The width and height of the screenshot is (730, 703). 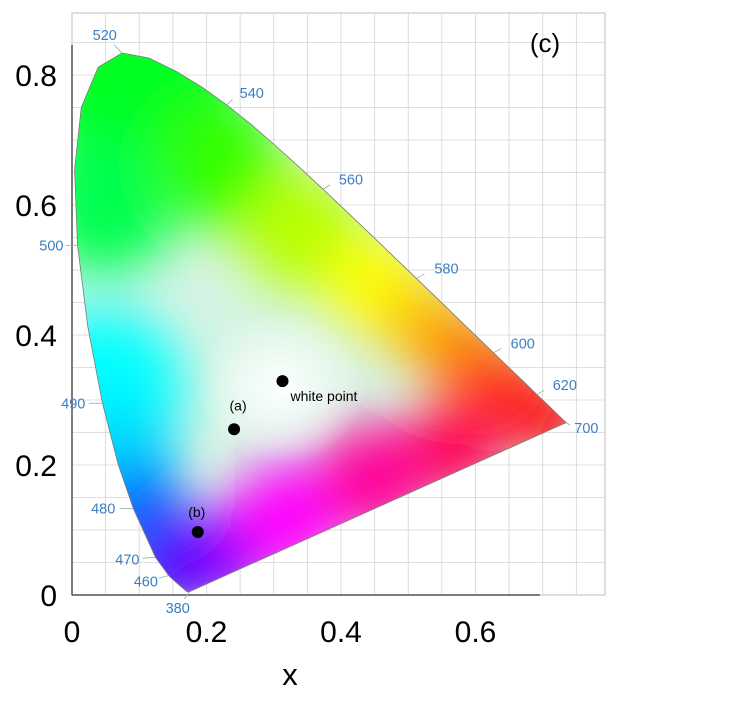 I want to click on wavelength-label: 480, so click(x=103, y=510).